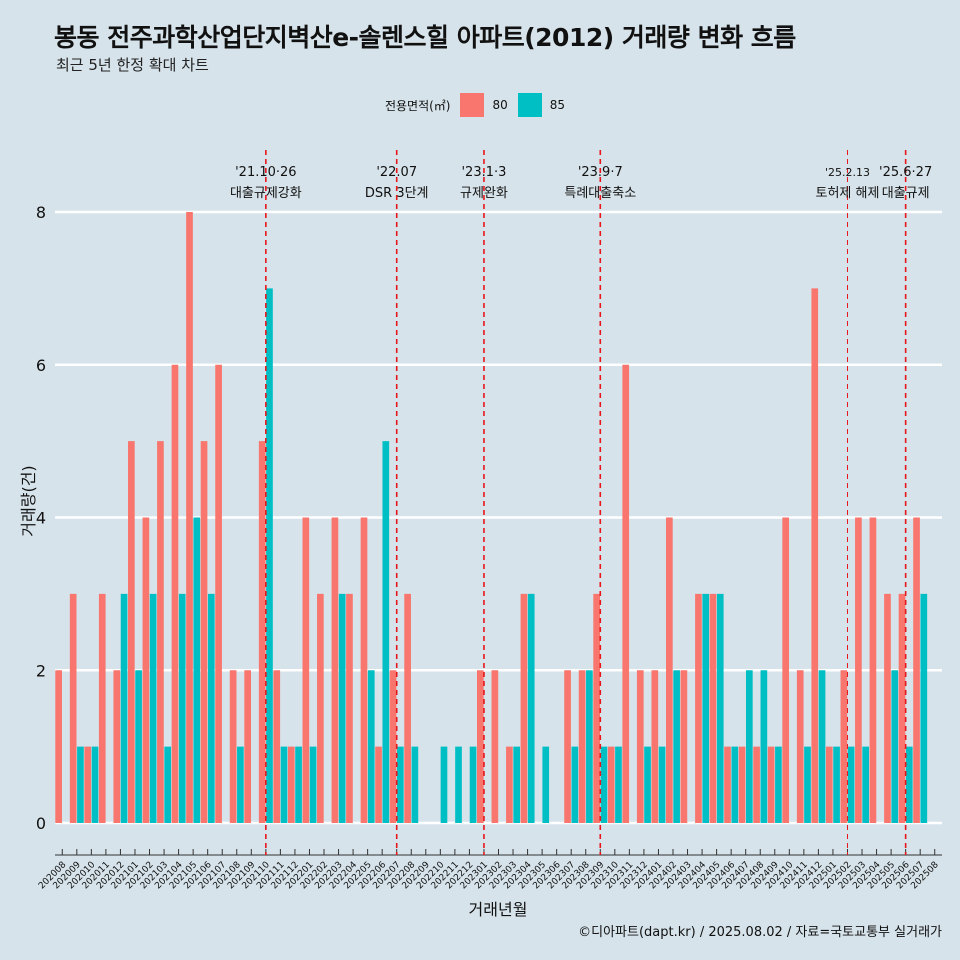  Describe the element at coordinates (28, 500) in the screenshot. I see `y-axis-title: 거래량(건)` at that location.